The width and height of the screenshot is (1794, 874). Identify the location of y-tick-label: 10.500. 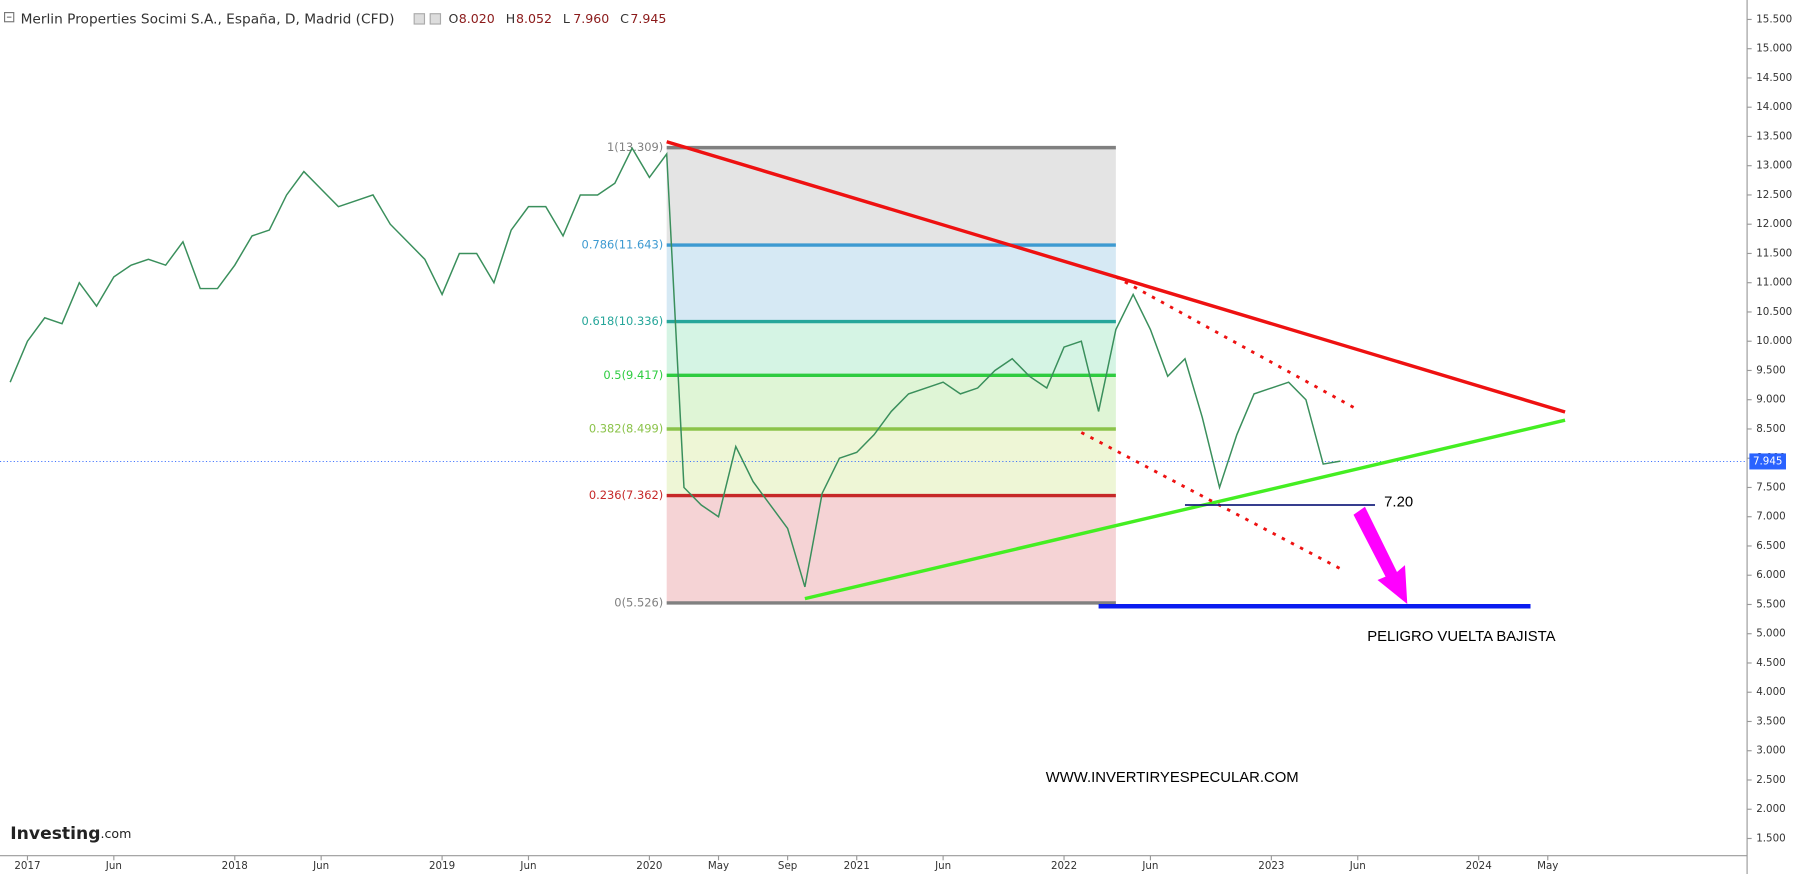
(1774, 312).